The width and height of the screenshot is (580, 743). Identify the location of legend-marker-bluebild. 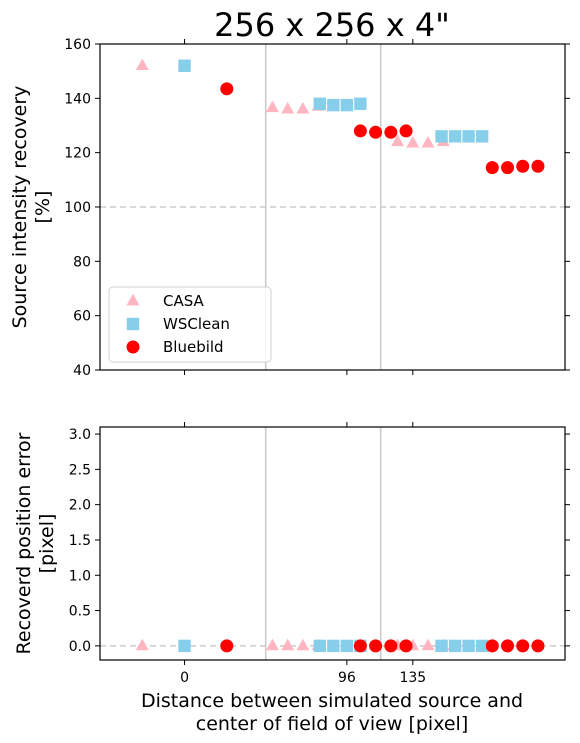
(133, 347).